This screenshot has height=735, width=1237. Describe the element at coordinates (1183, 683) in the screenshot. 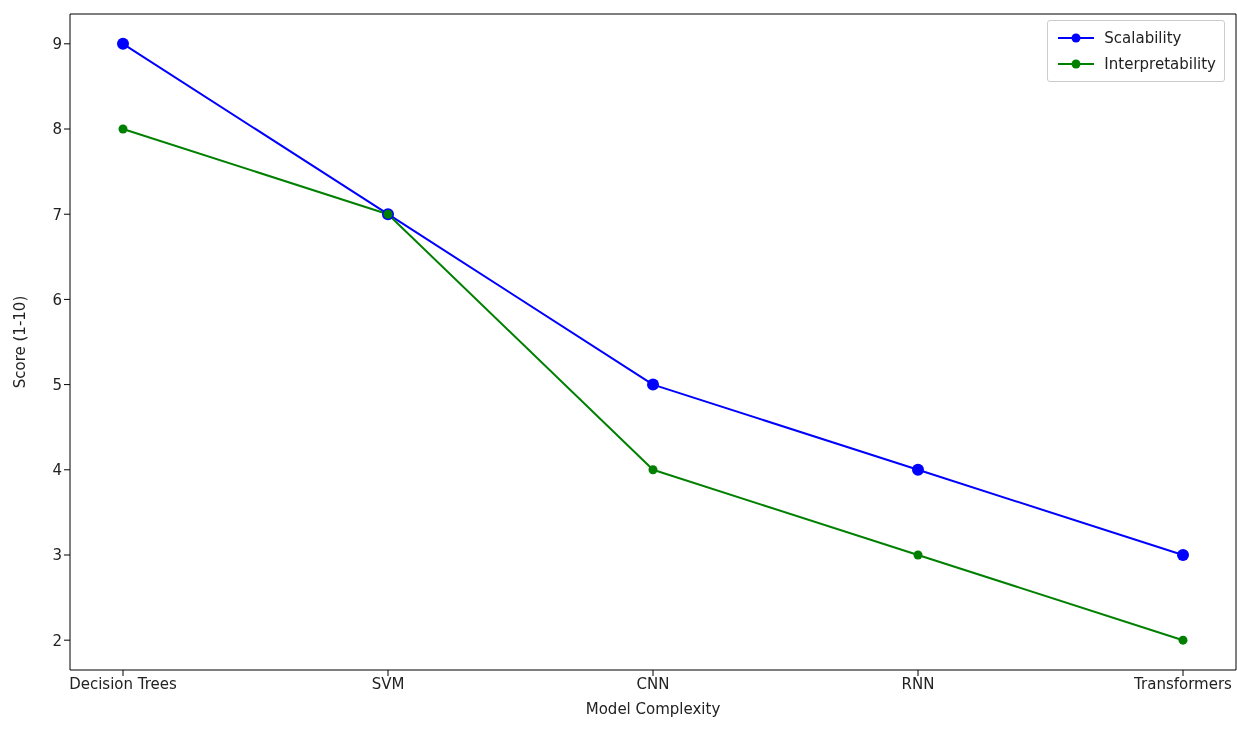

I see `x-tick-label: Transformers` at that location.